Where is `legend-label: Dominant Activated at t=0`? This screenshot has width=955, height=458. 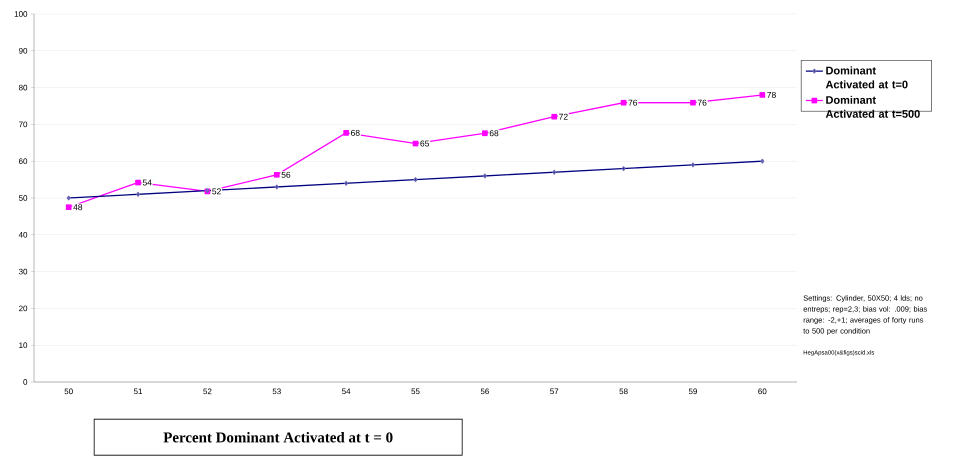 legend-label: Dominant Activated at t=0 is located at coordinates (867, 77).